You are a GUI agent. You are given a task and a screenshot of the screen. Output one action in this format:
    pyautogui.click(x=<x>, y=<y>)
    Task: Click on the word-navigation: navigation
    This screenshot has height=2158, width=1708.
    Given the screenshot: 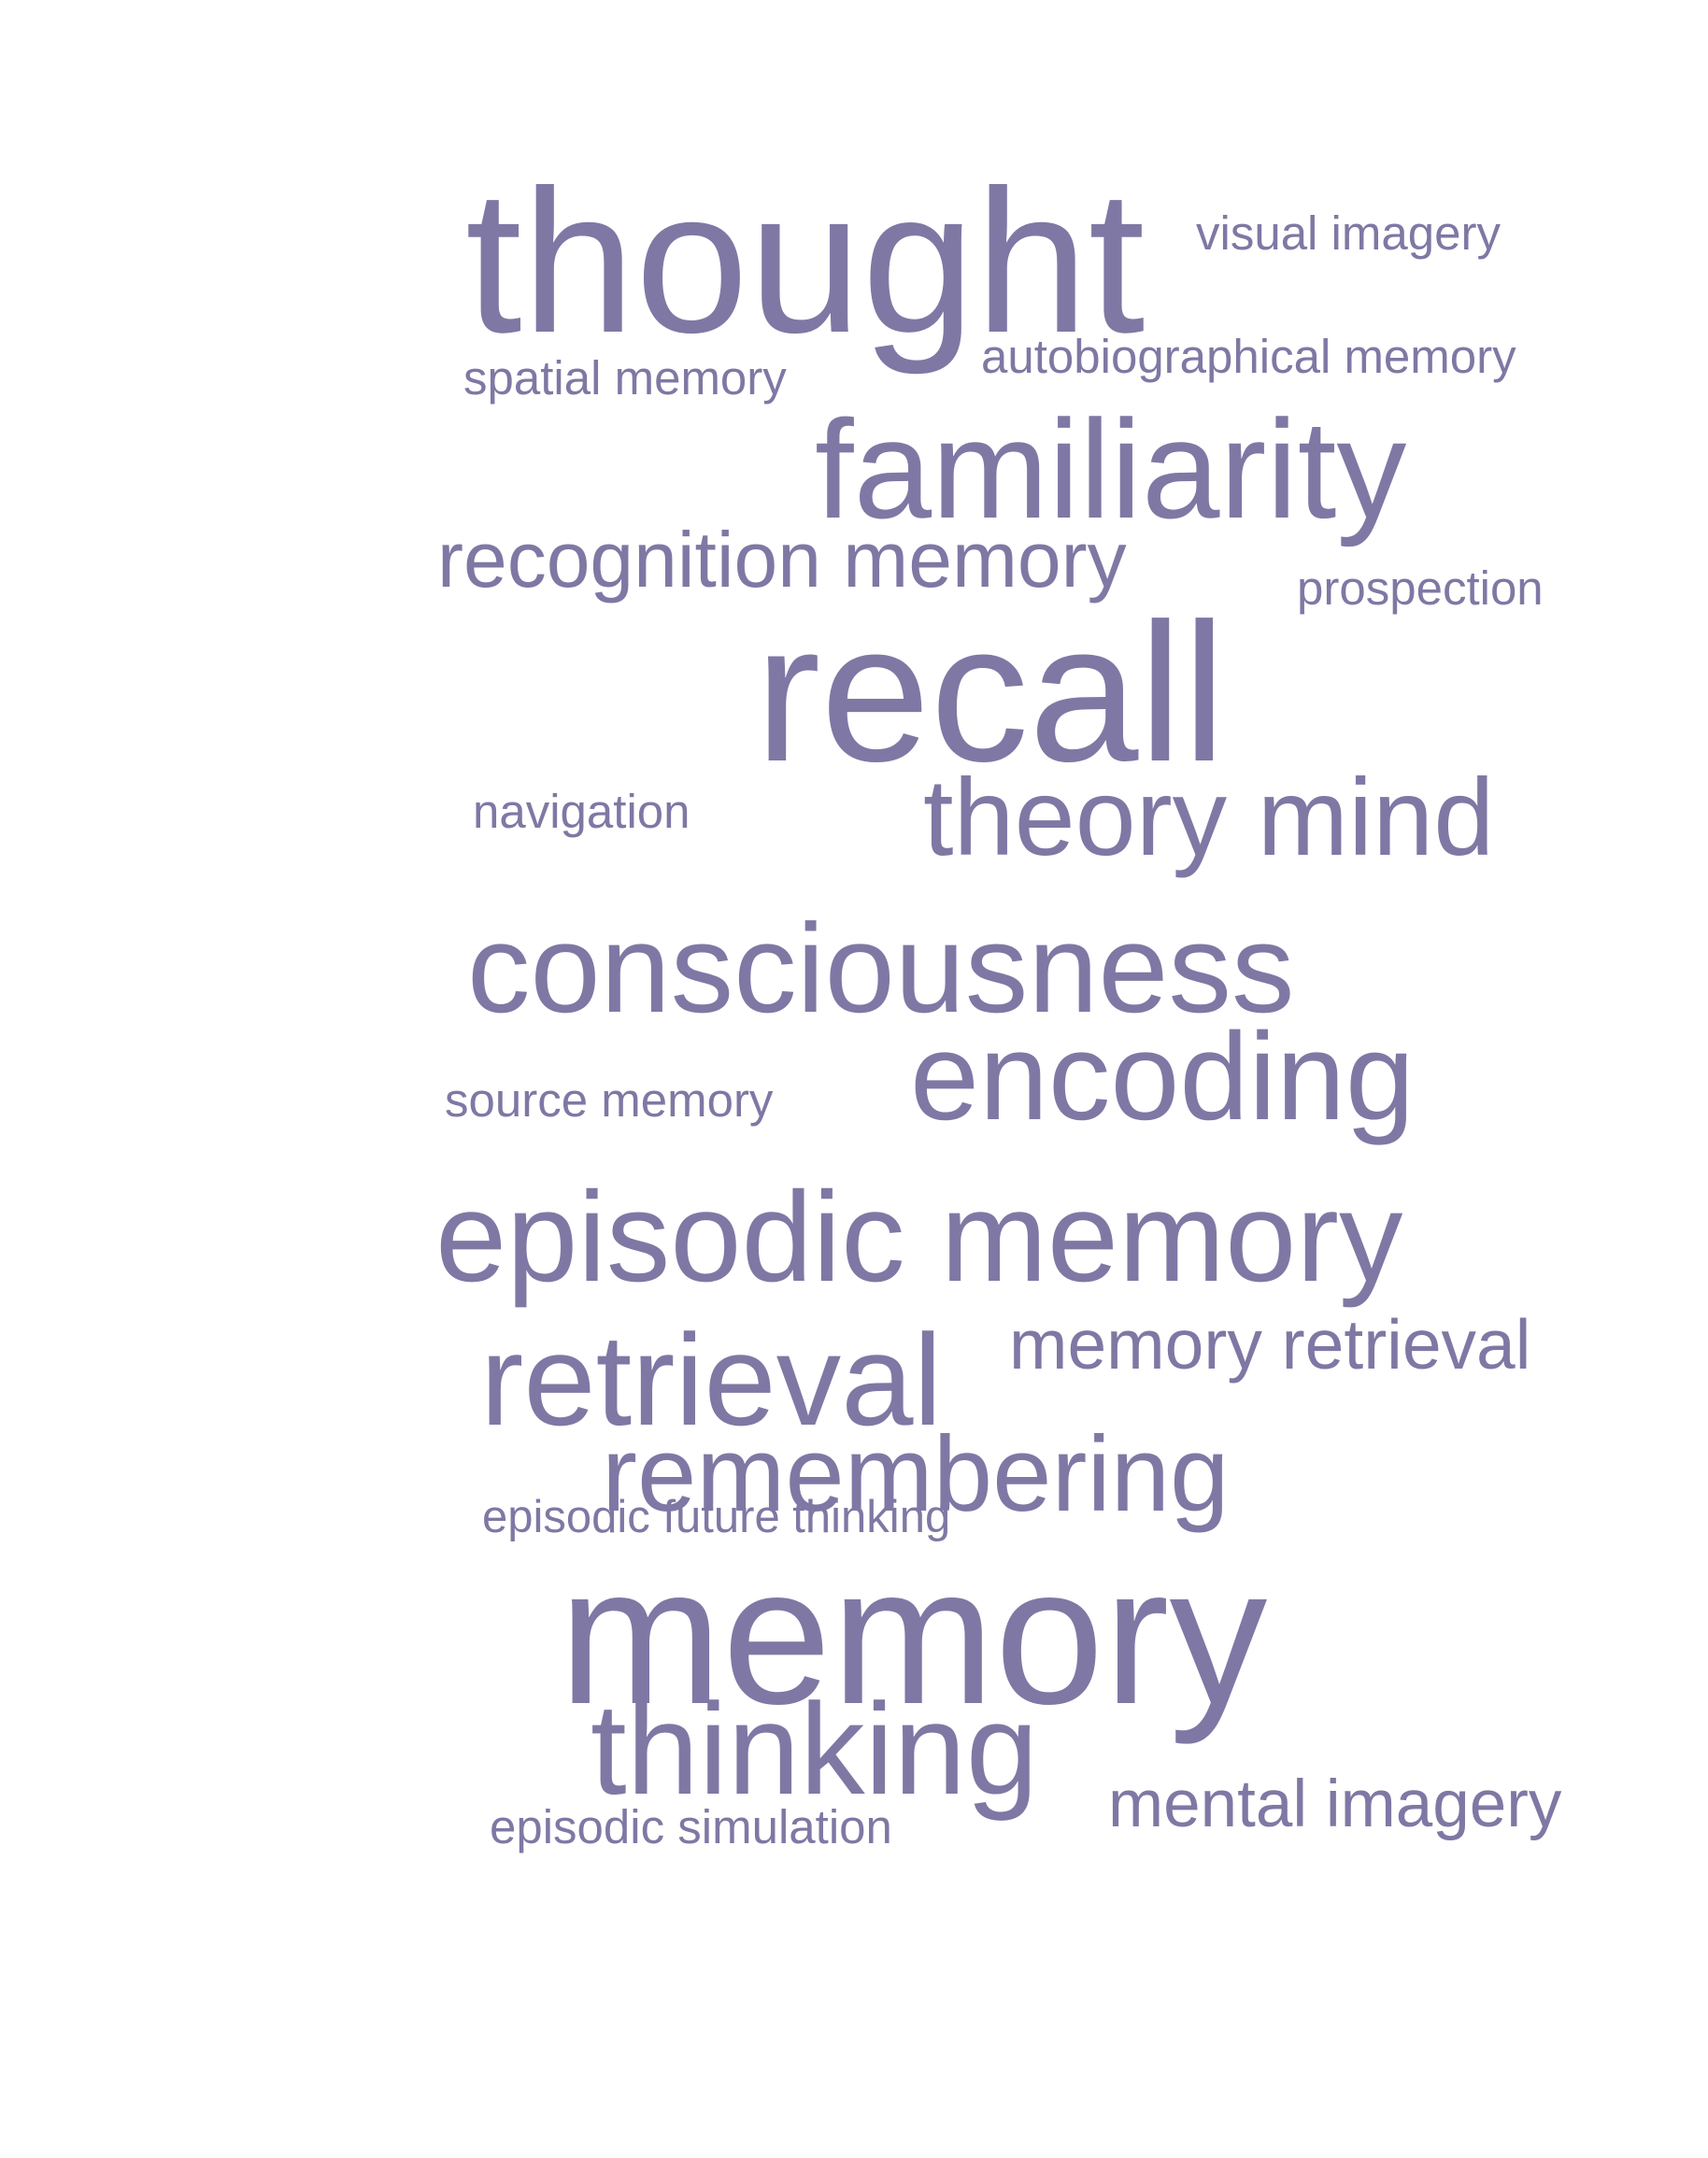 What is the action you would take?
    pyautogui.click(x=582, y=811)
    